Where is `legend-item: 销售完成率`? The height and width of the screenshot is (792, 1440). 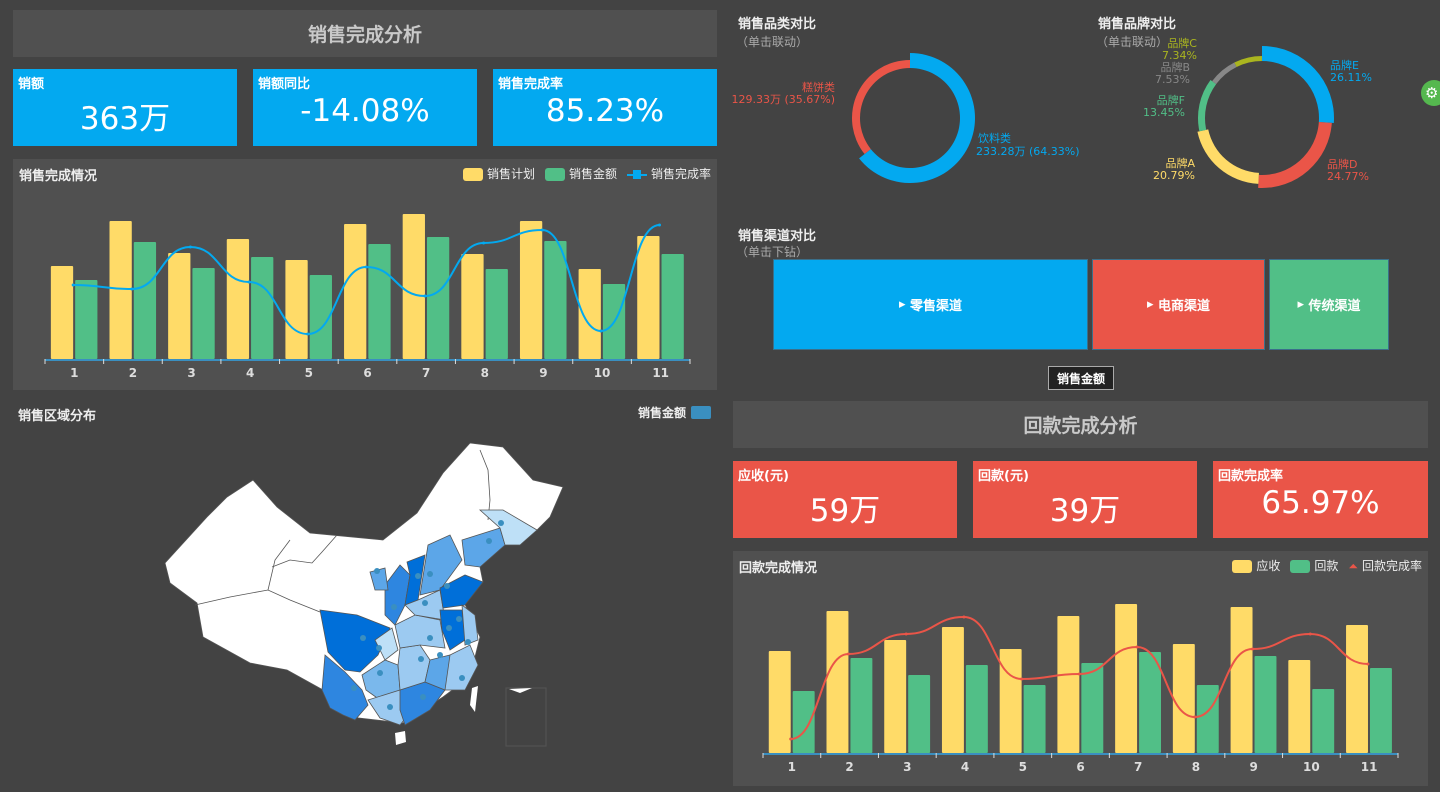
legend-item: 销售完成率 is located at coordinates (668, 173).